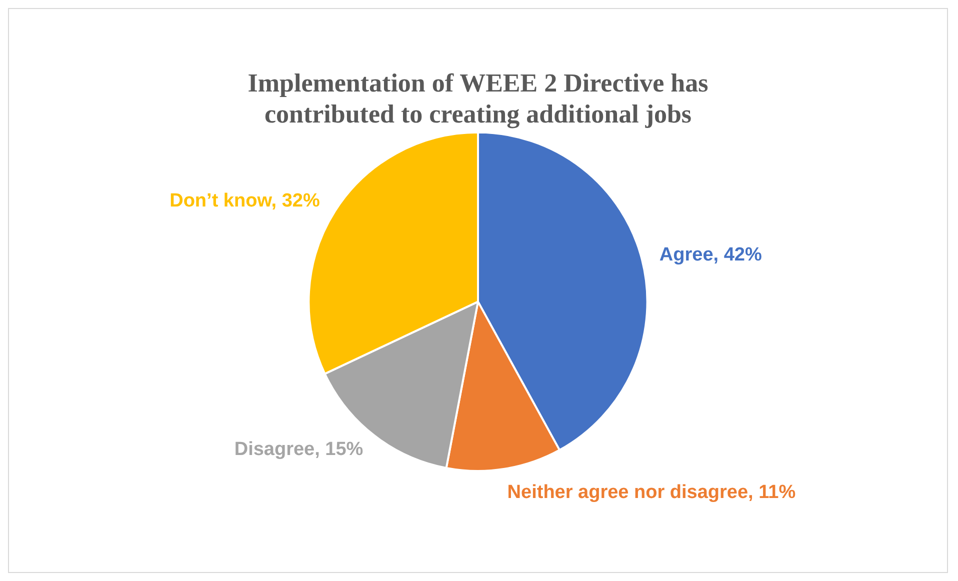 The width and height of the screenshot is (958, 581). What do you see at coordinates (710, 255) in the screenshot?
I see `slice-label: Agree, 42%` at bounding box center [710, 255].